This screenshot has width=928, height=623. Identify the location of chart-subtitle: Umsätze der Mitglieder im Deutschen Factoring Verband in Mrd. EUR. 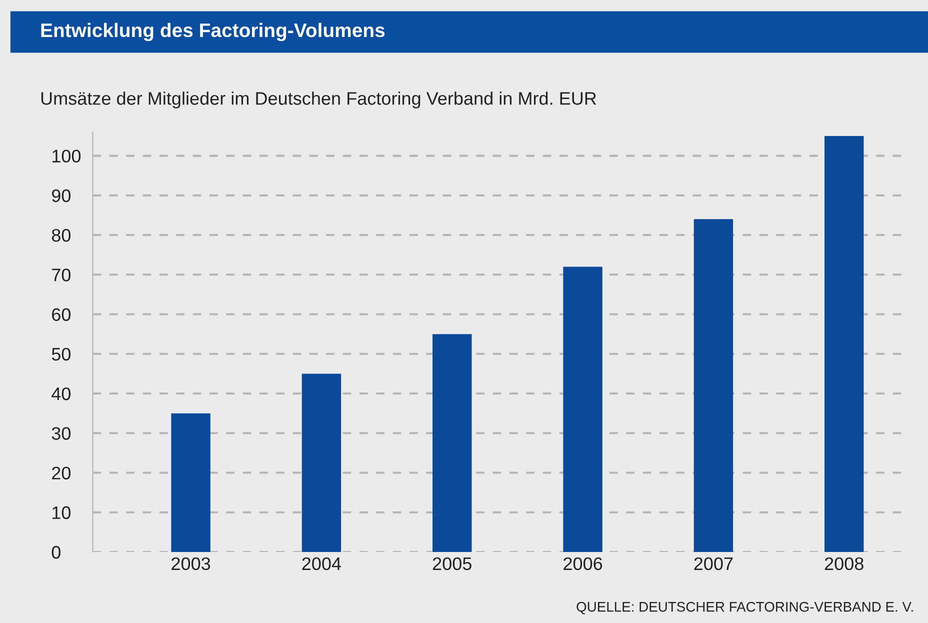
(318, 100).